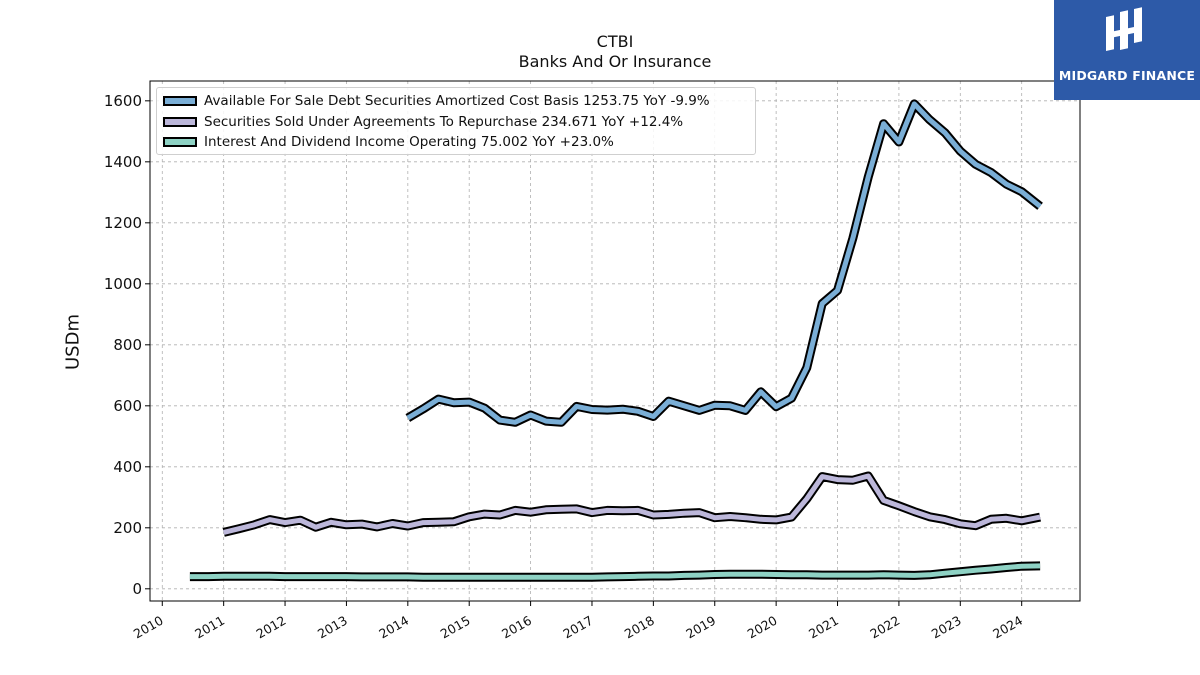 This screenshot has width=1200, height=675. I want to click on x-tick-label: 2023, so click(946, 627).